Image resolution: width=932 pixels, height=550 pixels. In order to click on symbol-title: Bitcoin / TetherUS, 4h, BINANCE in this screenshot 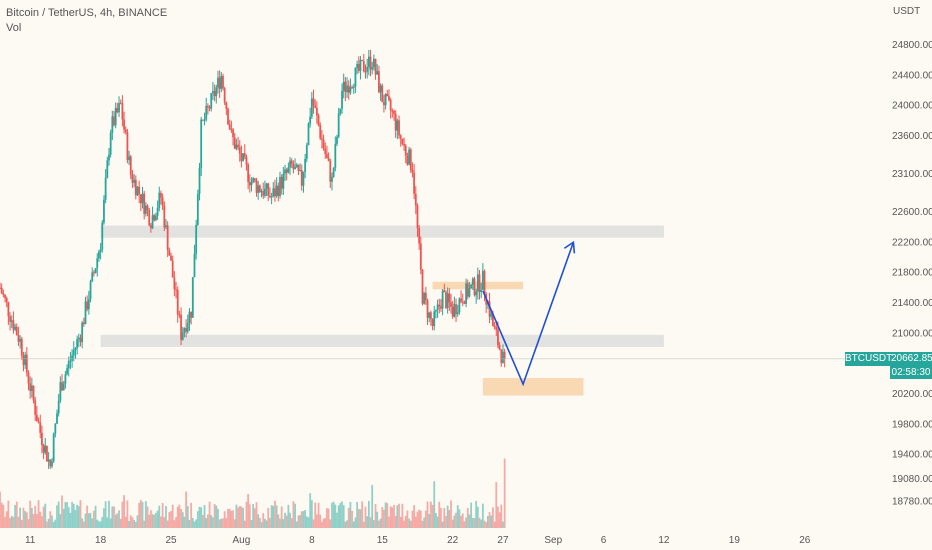, I will do `click(87, 13)`.